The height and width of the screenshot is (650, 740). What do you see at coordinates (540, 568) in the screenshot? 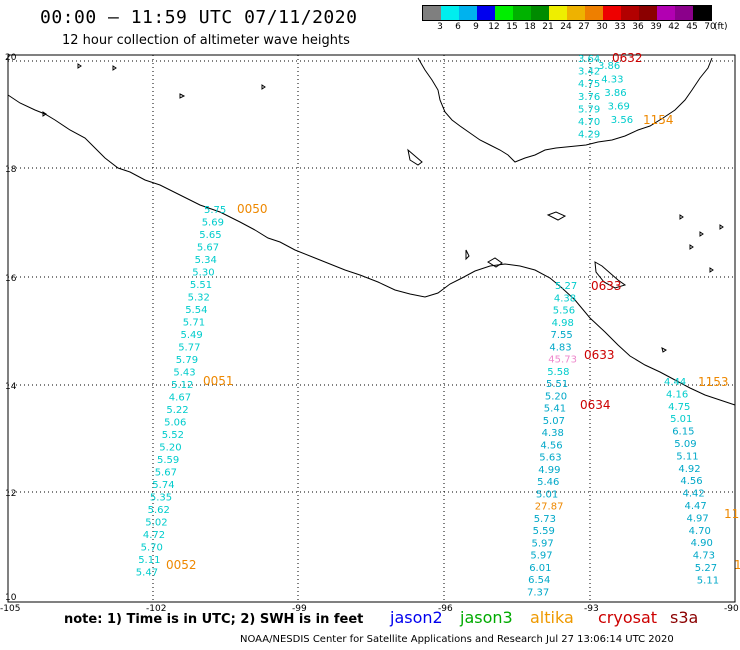
I see `wave-height-value: 6.01` at bounding box center [540, 568].